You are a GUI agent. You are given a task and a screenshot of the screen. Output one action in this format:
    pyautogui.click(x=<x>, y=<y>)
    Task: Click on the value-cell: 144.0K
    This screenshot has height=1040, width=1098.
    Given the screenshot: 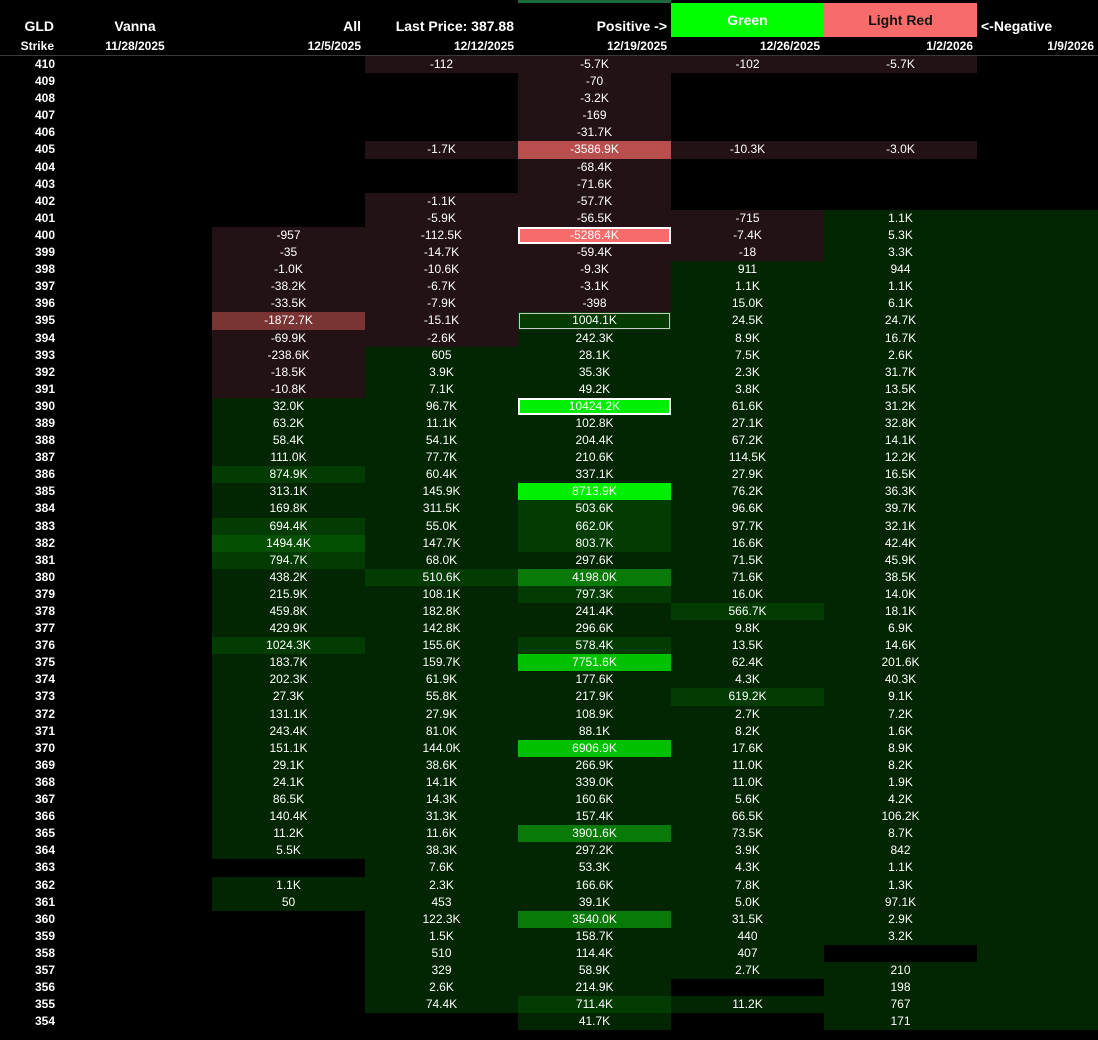 What is the action you would take?
    pyautogui.click(x=441, y=748)
    